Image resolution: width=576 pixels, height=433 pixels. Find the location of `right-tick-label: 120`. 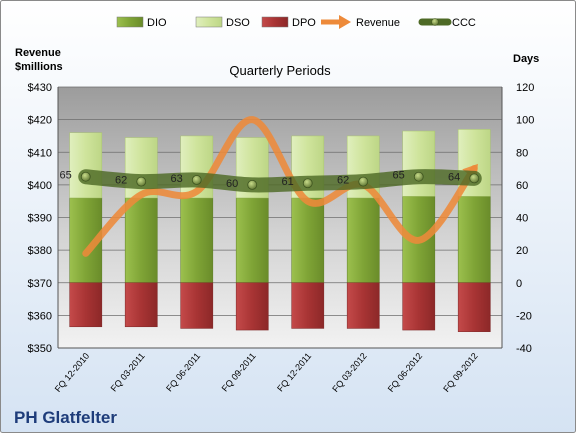

right-tick-label: 120 is located at coordinates (525, 88).